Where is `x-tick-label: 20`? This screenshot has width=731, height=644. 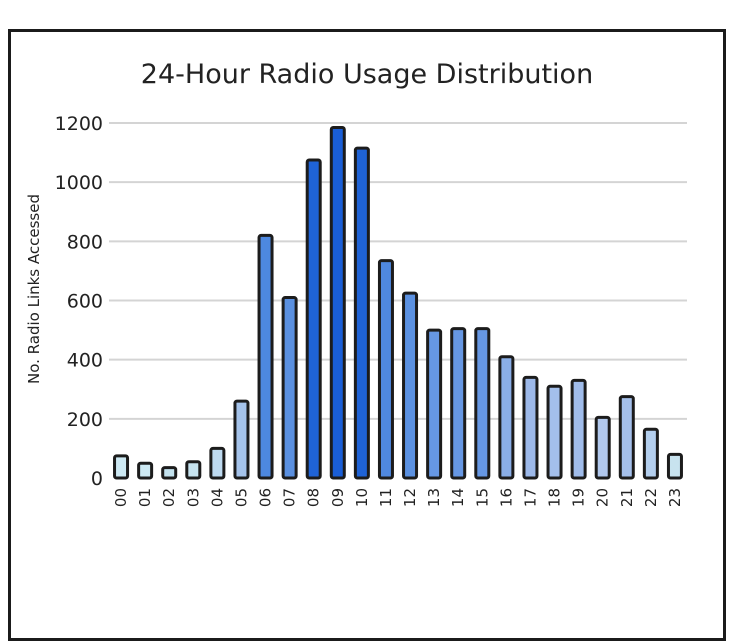
x-tick-label: 20 is located at coordinates (603, 497).